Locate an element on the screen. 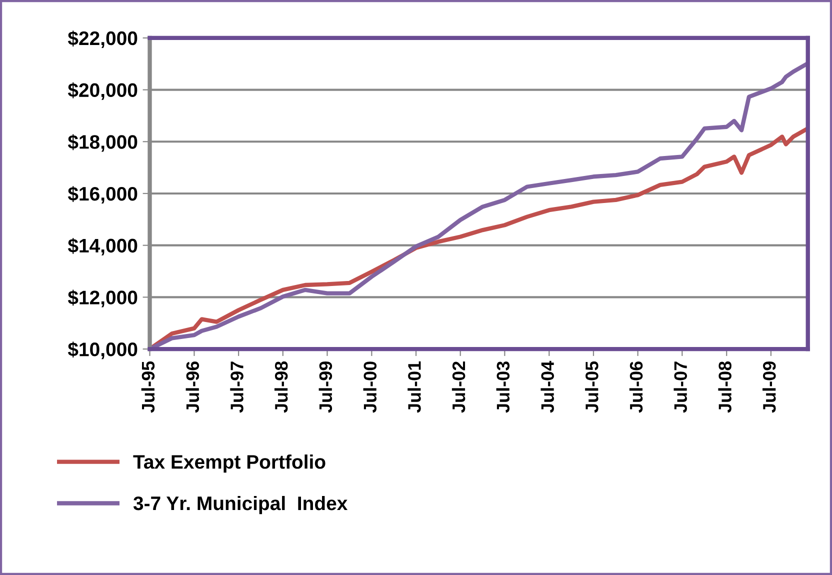  y-tick-label: $16,000 is located at coordinates (103, 195).